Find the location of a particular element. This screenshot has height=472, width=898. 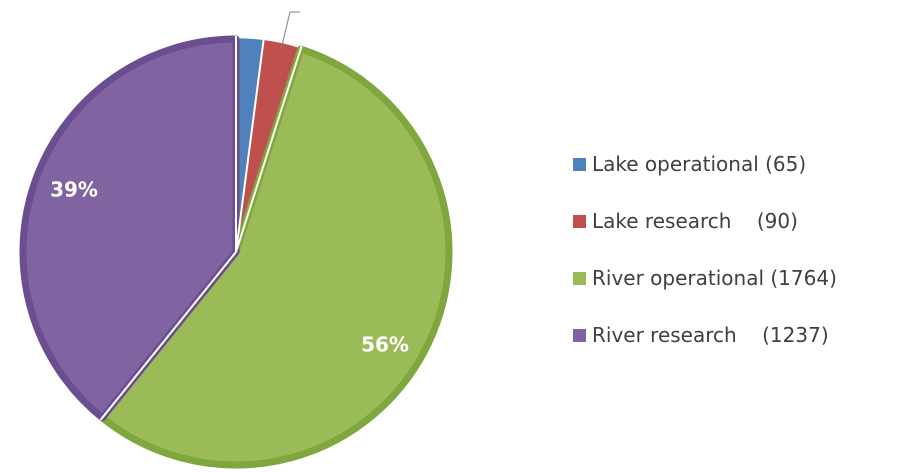

legend-swatch-lake-research is located at coordinates (579, 221).